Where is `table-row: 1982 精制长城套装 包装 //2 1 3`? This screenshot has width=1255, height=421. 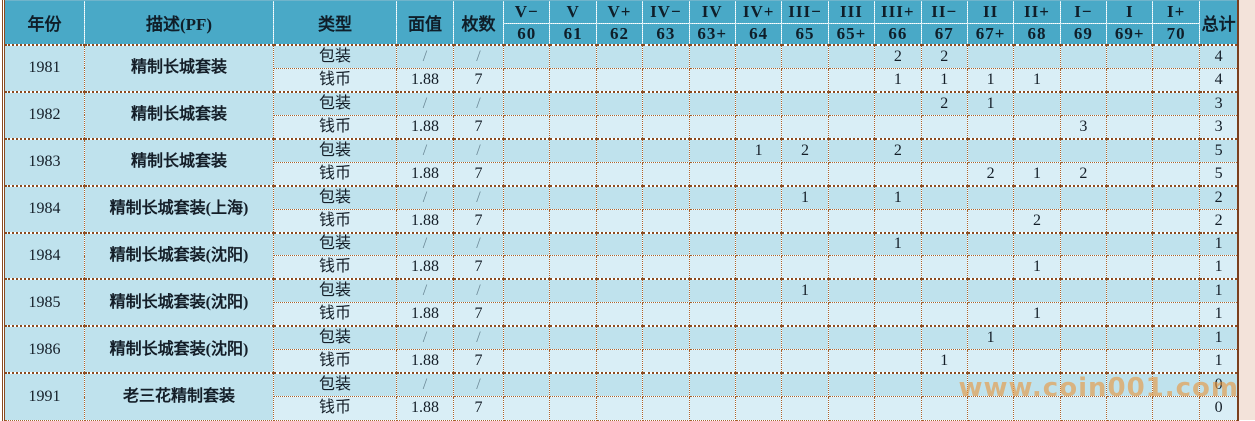 table-row: 1982 精制长城套装 包装 //2 1 3 is located at coordinates (621, 115).